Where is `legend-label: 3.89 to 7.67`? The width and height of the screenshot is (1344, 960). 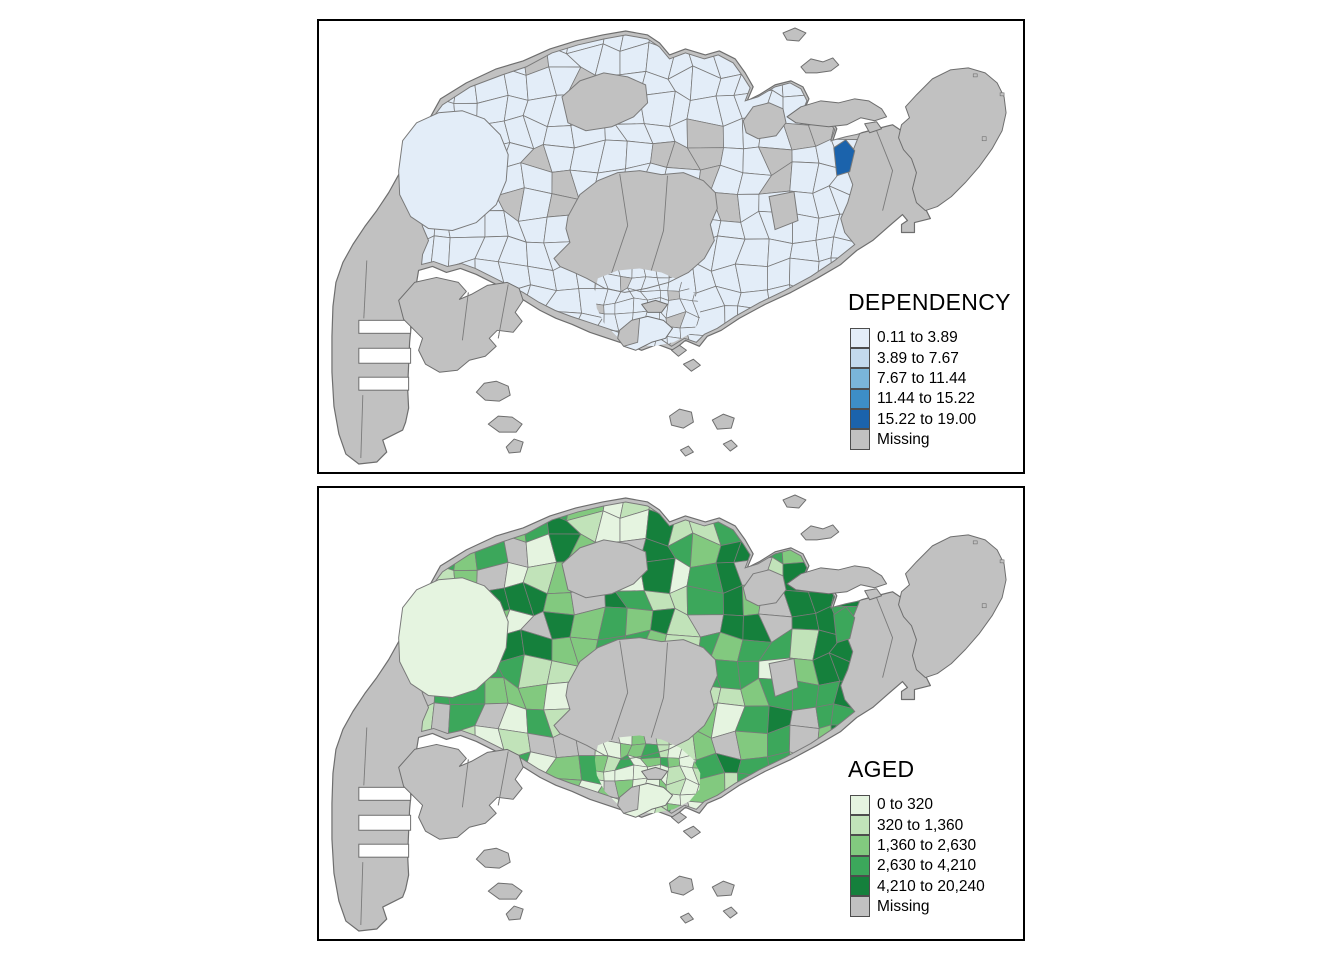 legend-label: 3.89 to 7.67 is located at coordinates (918, 358).